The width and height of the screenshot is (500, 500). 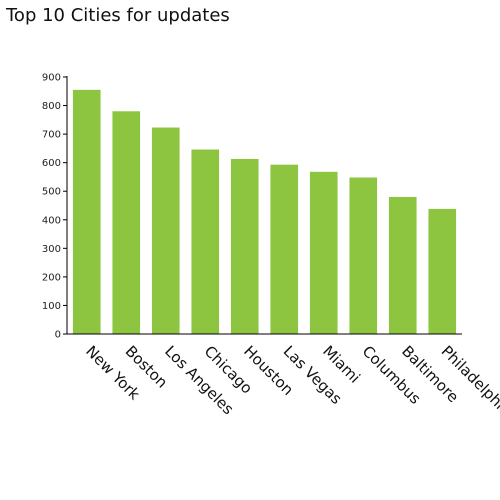 I want to click on y-tick-label: 200, so click(x=51, y=277).